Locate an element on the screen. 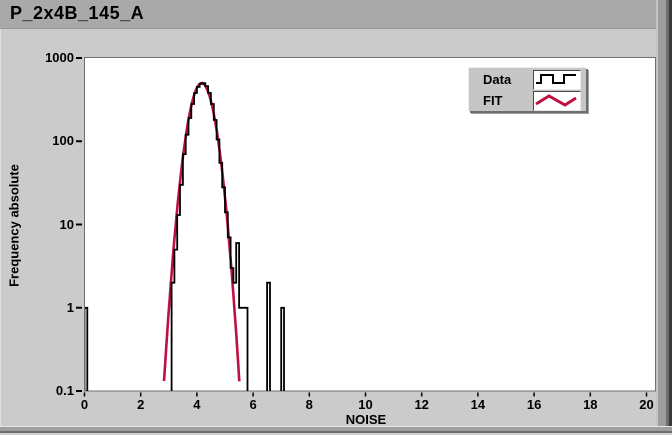 The width and height of the screenshot is (672, 435). step-line-icon is located at coordinates (556, 79).